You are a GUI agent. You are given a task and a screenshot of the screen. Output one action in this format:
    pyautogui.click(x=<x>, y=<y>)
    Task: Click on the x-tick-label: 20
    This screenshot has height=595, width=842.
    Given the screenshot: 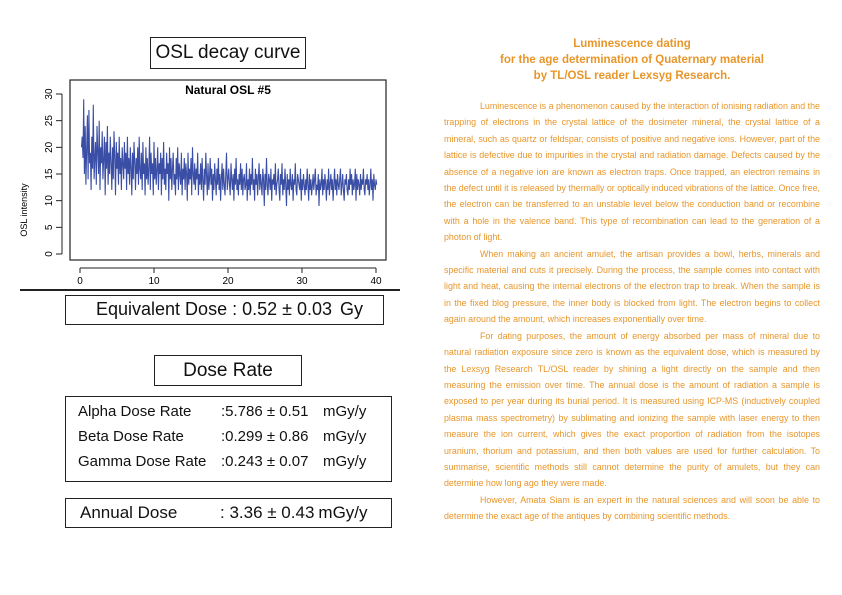 What is the action you would take?
    pyautogui.click(x=228, y=281)
    